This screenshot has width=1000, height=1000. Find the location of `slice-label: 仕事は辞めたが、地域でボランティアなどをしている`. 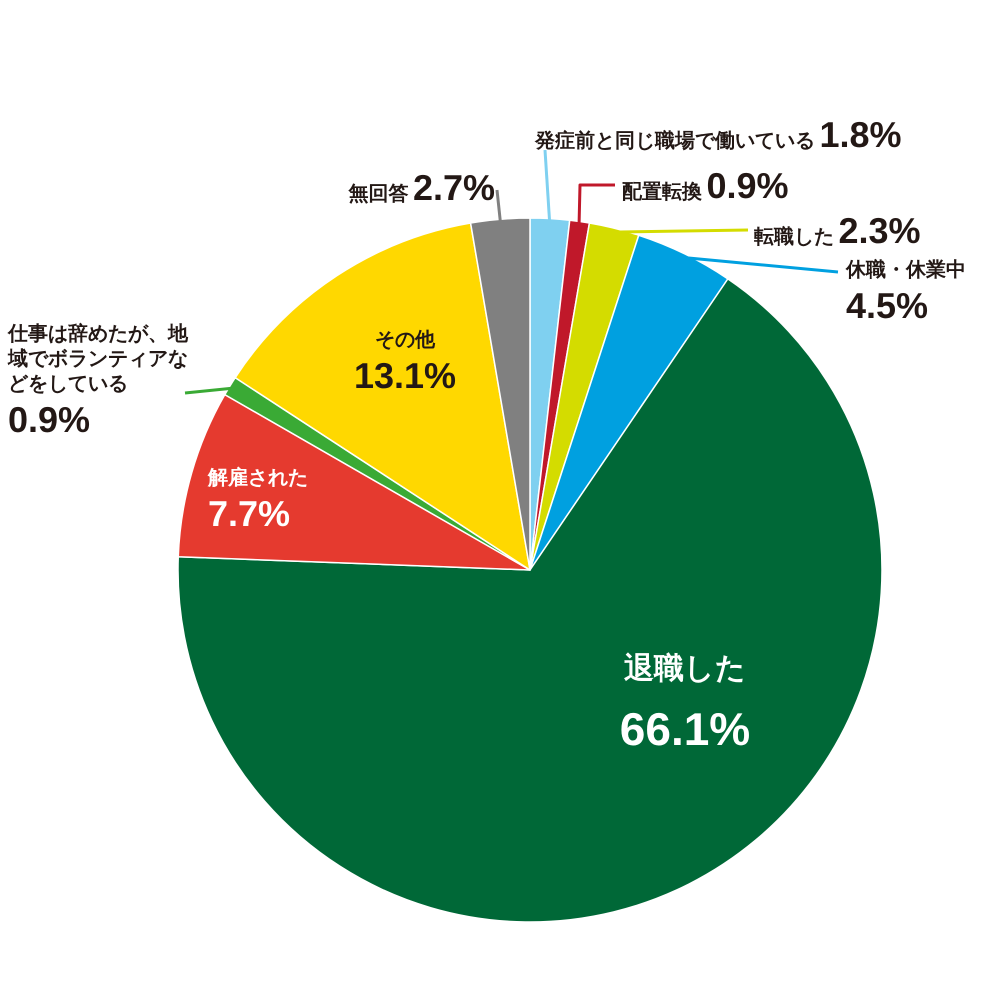

slice-label: 仕事は辞めたが、地域でボランティアなどをしている is located at coordinates (98, 359).